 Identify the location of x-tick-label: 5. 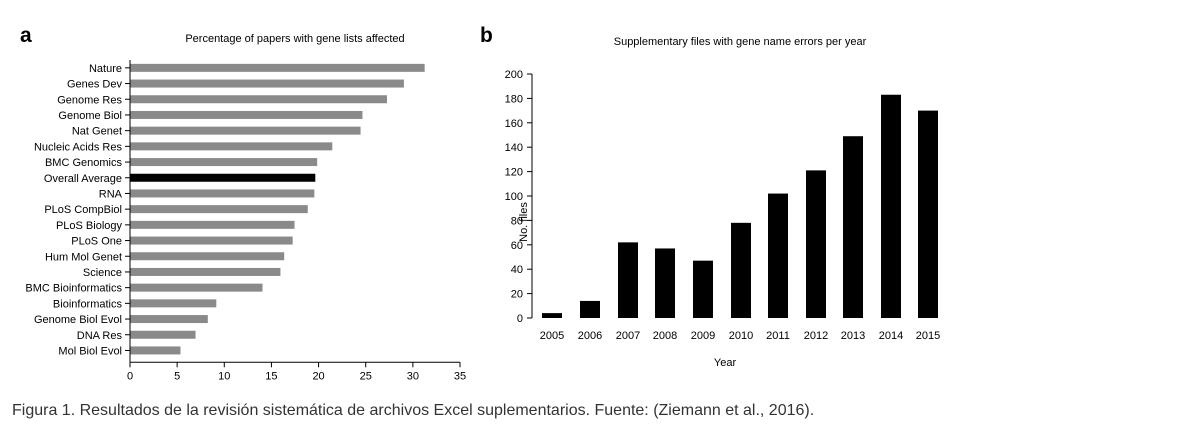
(177, 376).